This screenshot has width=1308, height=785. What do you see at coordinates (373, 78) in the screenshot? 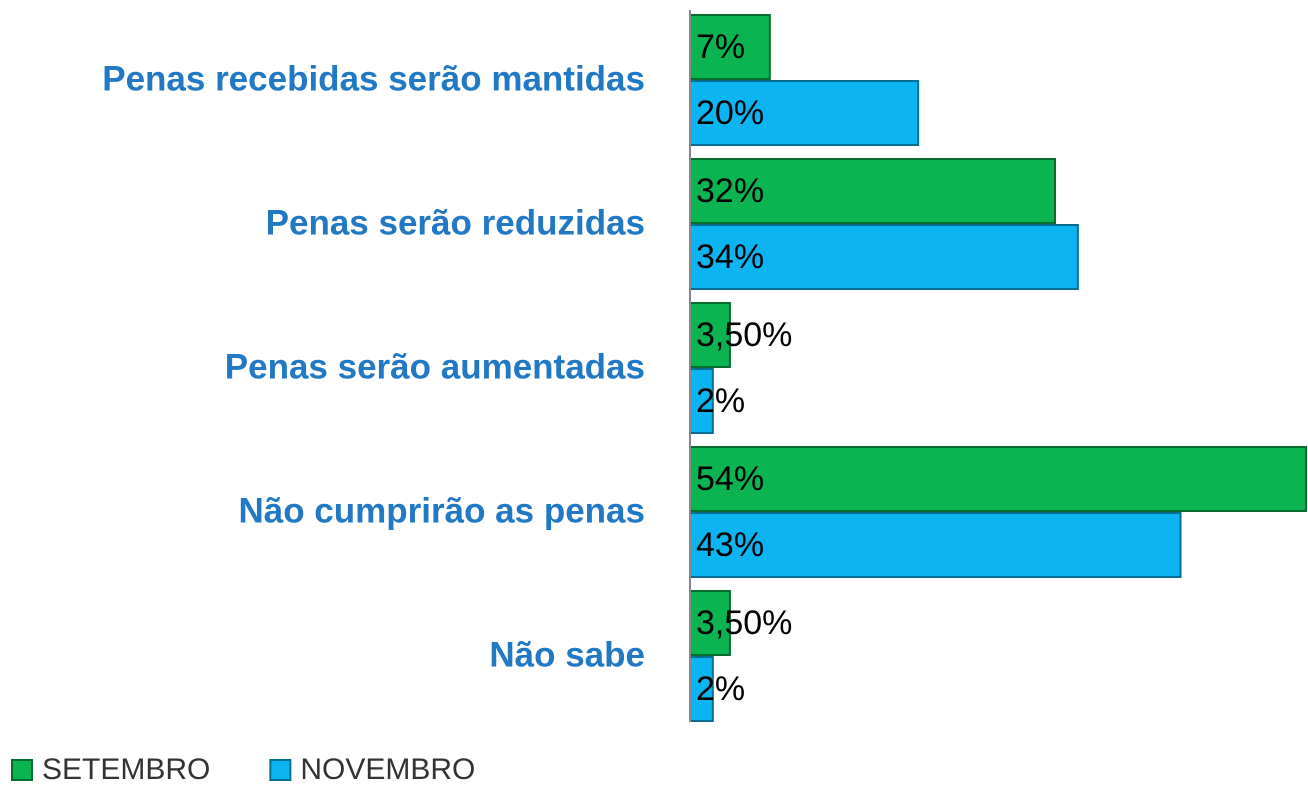
I see `category-label: Penas recebidas serão mantidas` at bounding box center [373, 78].